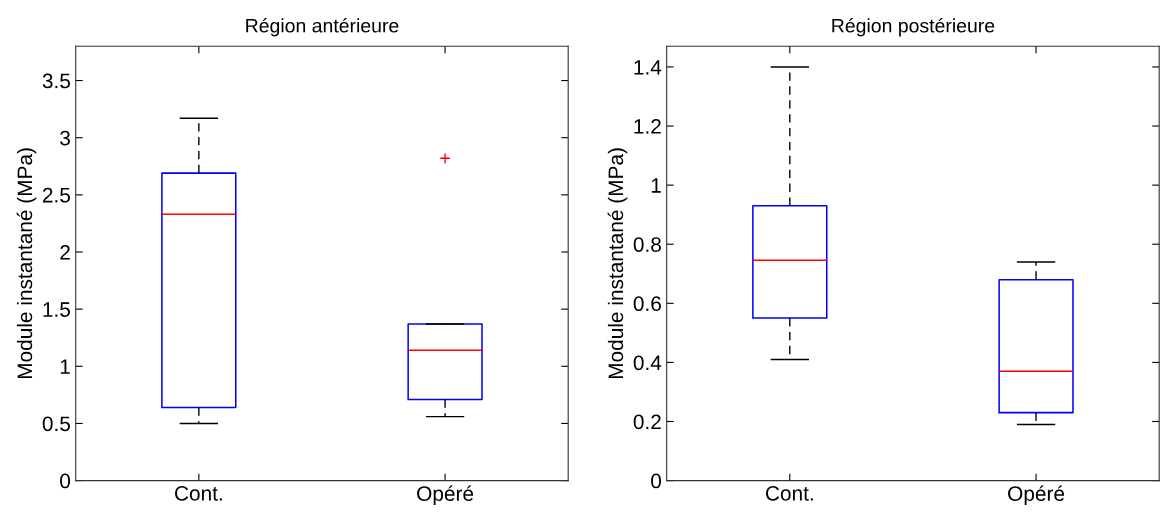 Image resolution: width=1165 pixels, height=514 pixels. What do you see at coordinates (56, 81) in the screenshot?
I see `y-tick-label: 3.5` at bounding box center [56, 81].